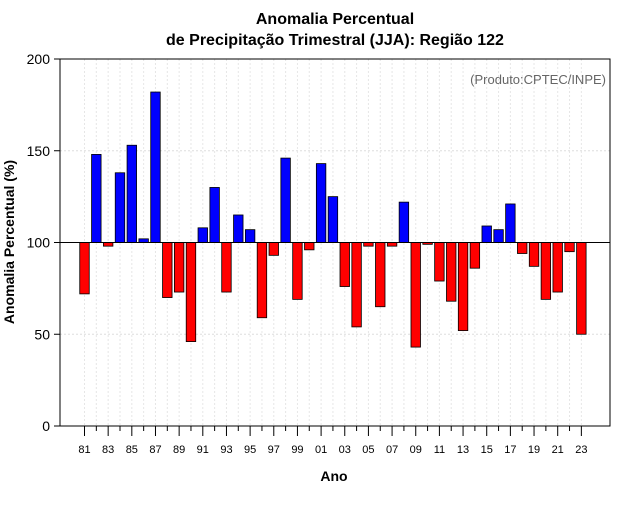 Image resolution: width=640 pixels, height=505 pixels. I want to click on x-tick-label: 03, so click(345, 450).